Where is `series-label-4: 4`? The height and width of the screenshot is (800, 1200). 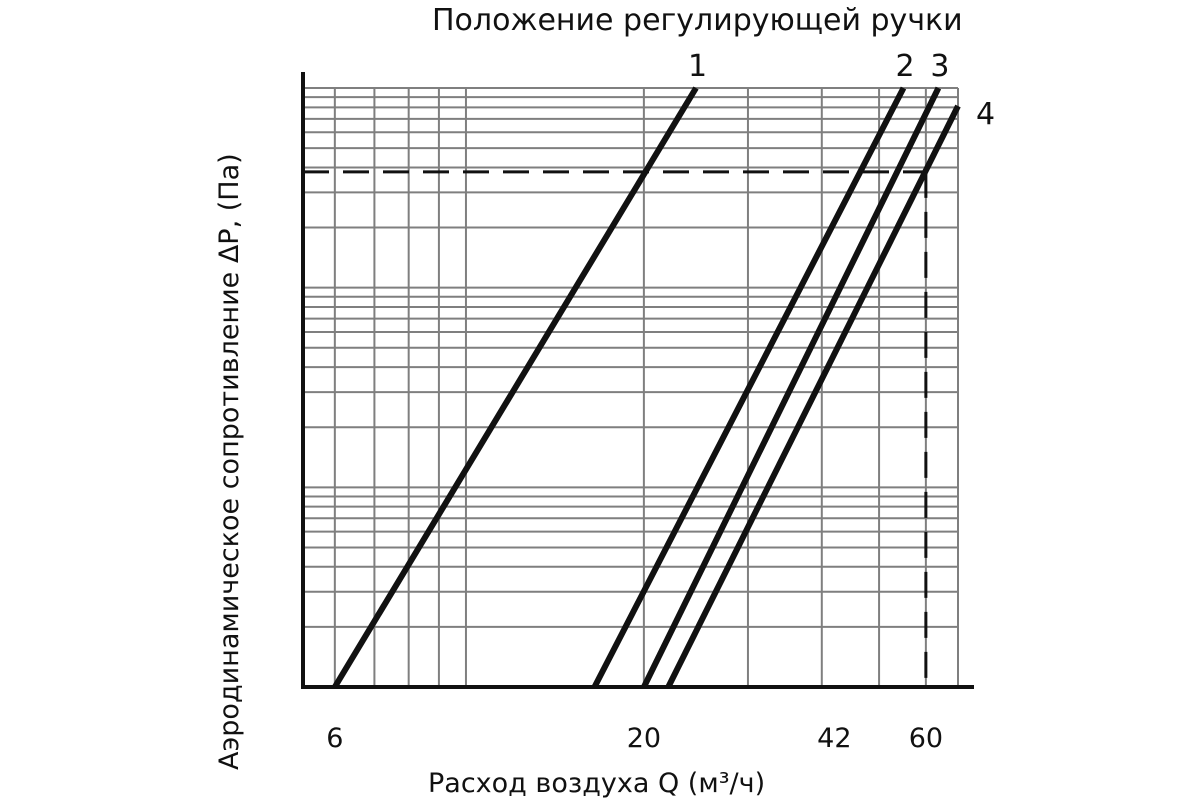 series-label-4: 4 is located at coordinates (985, 114).